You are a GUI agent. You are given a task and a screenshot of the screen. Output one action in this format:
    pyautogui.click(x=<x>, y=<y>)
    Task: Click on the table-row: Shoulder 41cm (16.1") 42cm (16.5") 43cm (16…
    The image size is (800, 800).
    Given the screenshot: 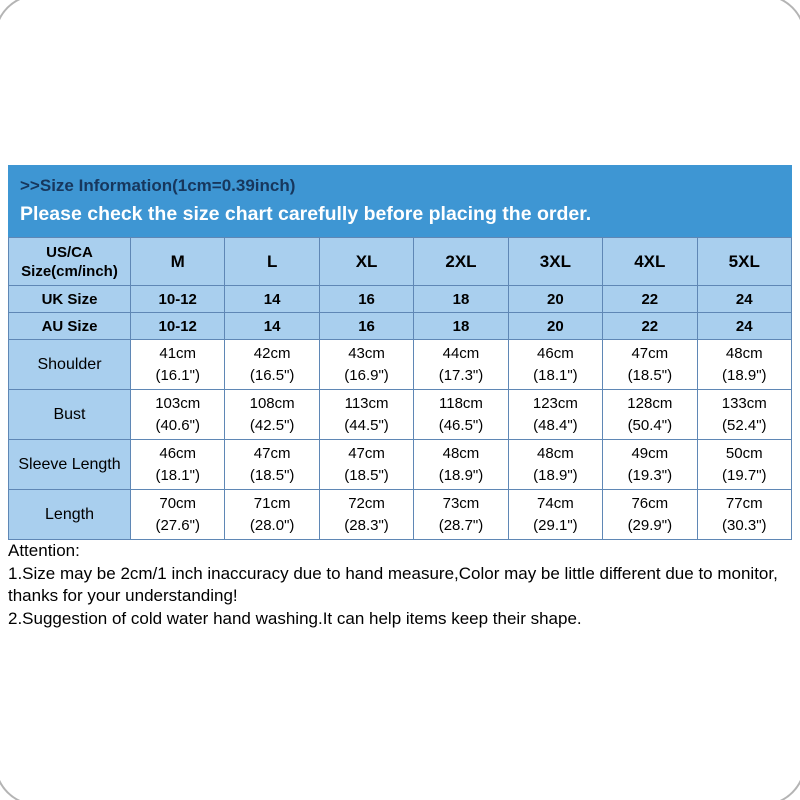 What is the action you would take?
    pyautogui.click(x=400, y=364)
    